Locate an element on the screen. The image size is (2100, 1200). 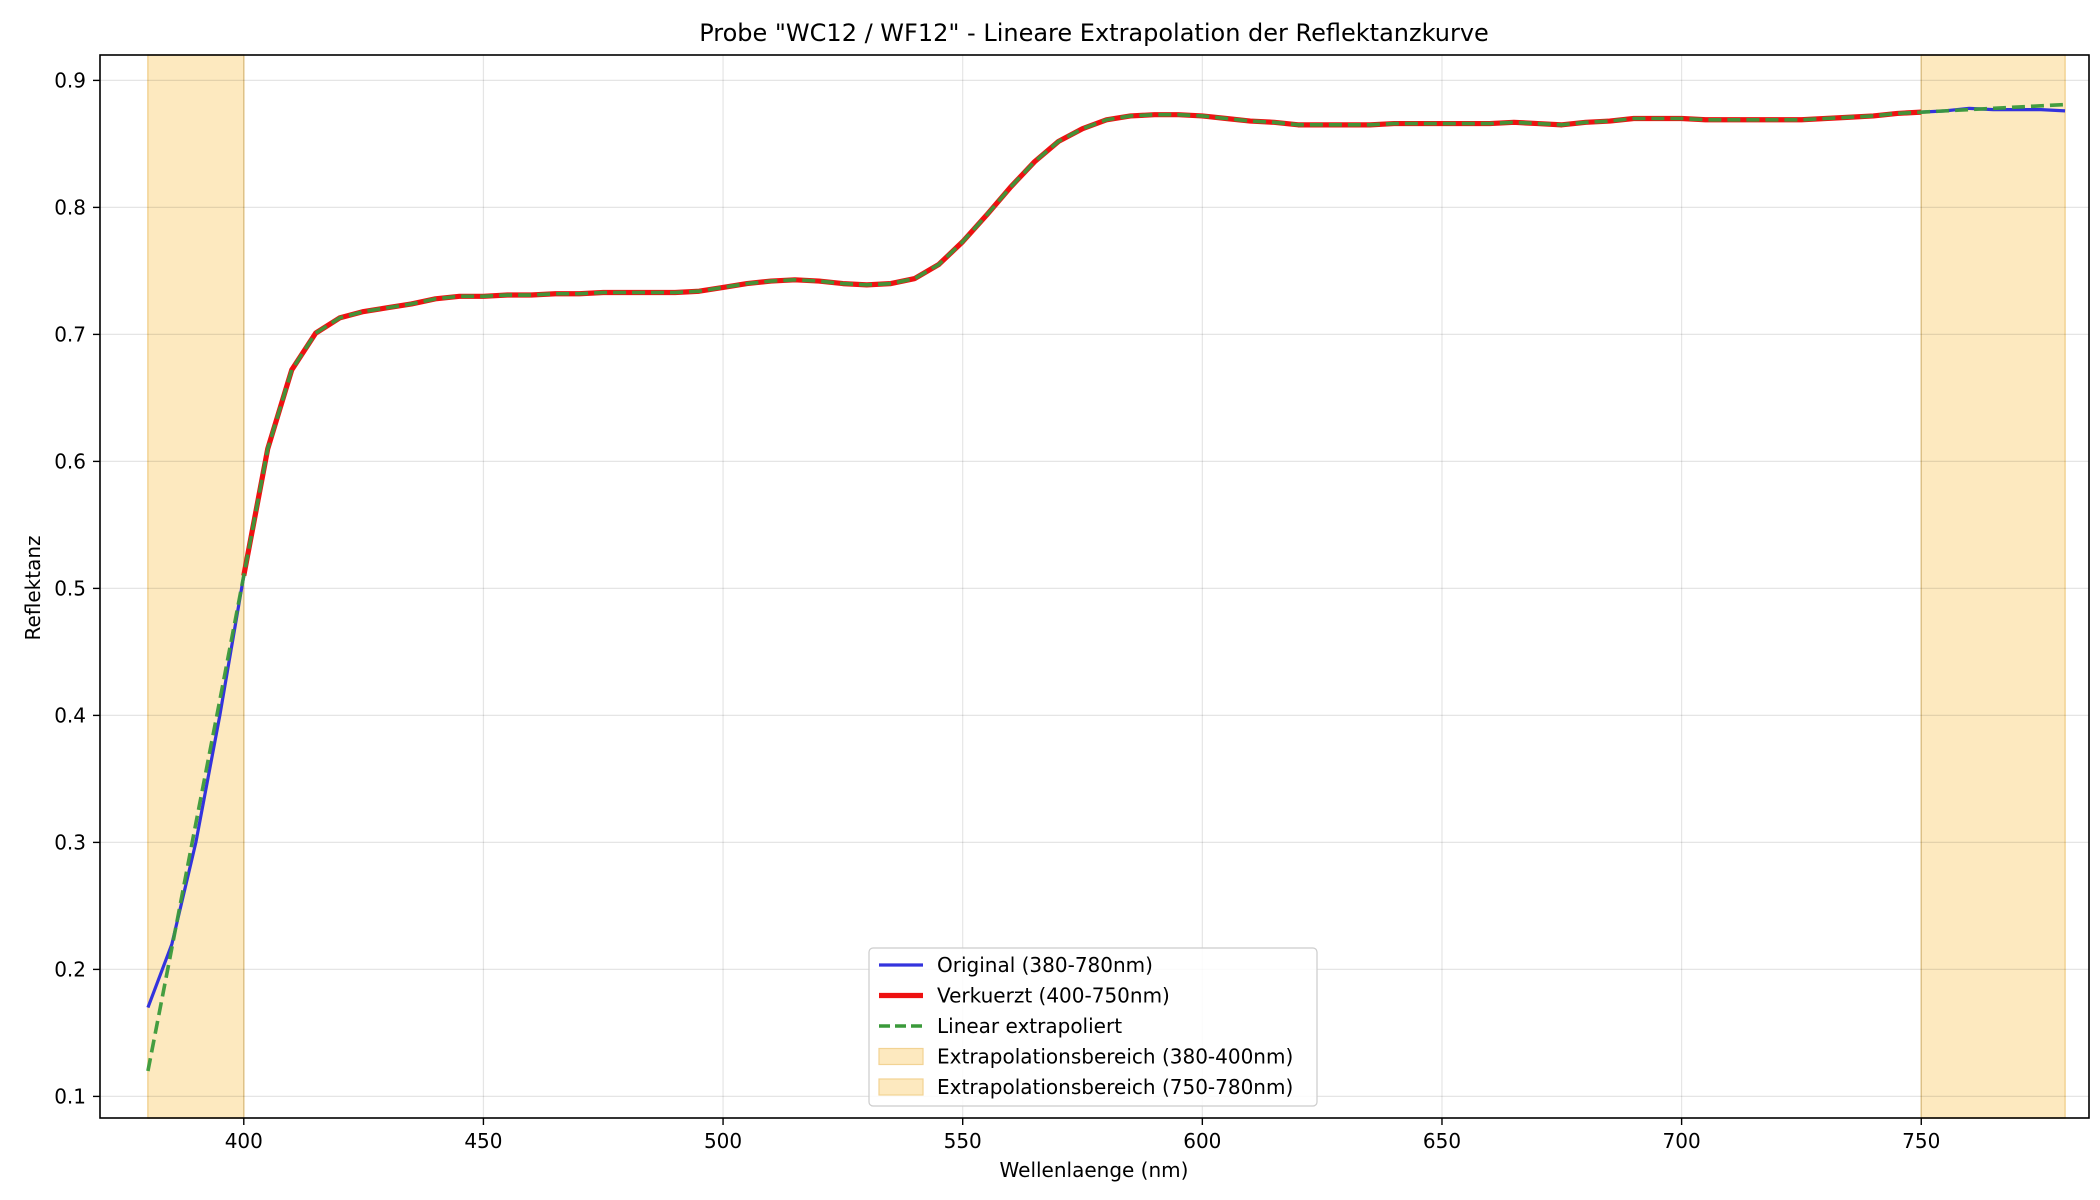
y-tick-label: 0.3 is located at coordinates (70, 842).